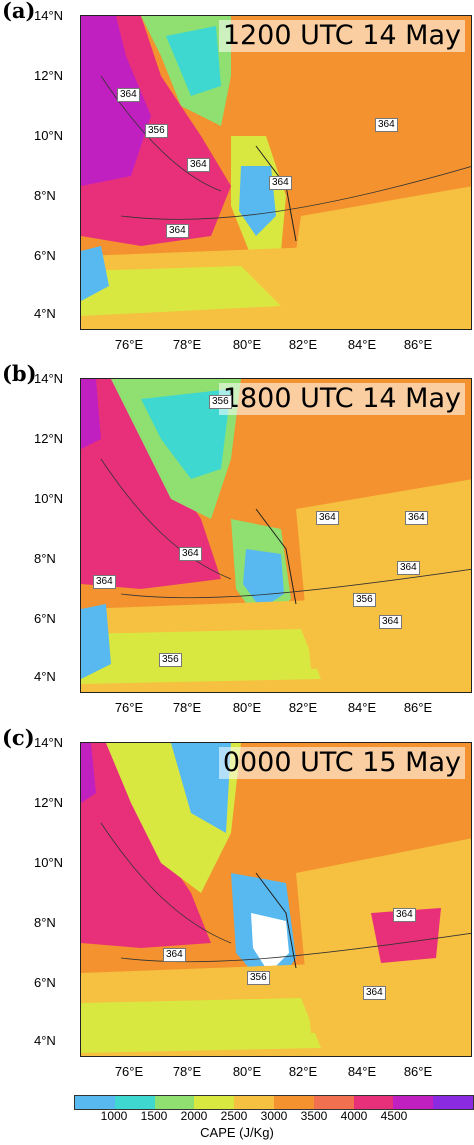 The image size is (474, 1145). I want to click on panel-letter: (a), so click(19, 11).